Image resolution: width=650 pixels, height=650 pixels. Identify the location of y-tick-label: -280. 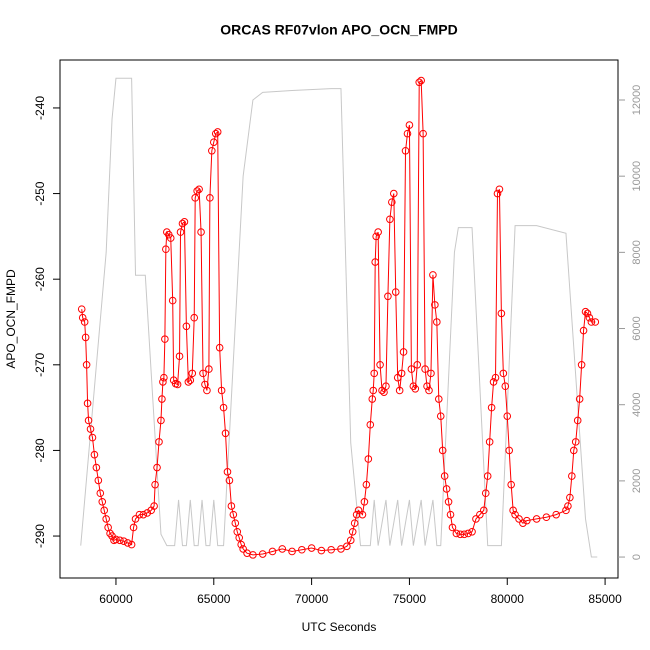
(40, 450).